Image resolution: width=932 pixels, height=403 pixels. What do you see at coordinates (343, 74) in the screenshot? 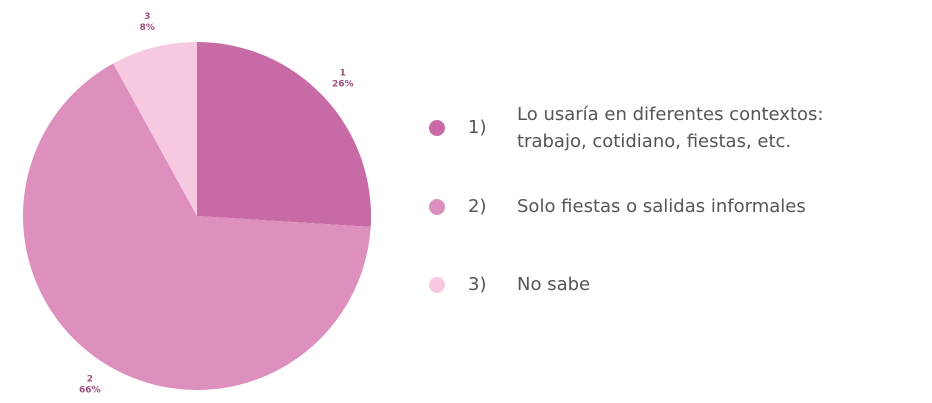
I see `slice-category: 1` at bounding box center [343, 74].